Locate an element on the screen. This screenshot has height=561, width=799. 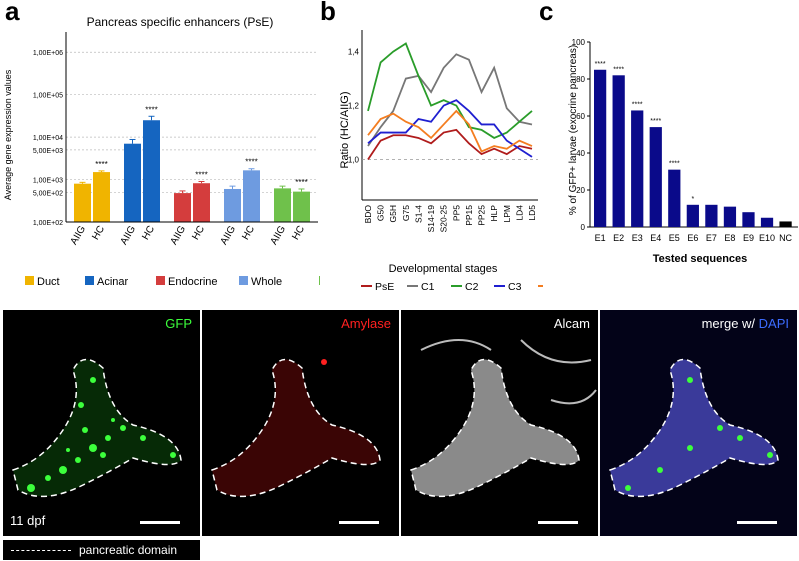
legend-label: C1 is located at coordinates (428, 287).